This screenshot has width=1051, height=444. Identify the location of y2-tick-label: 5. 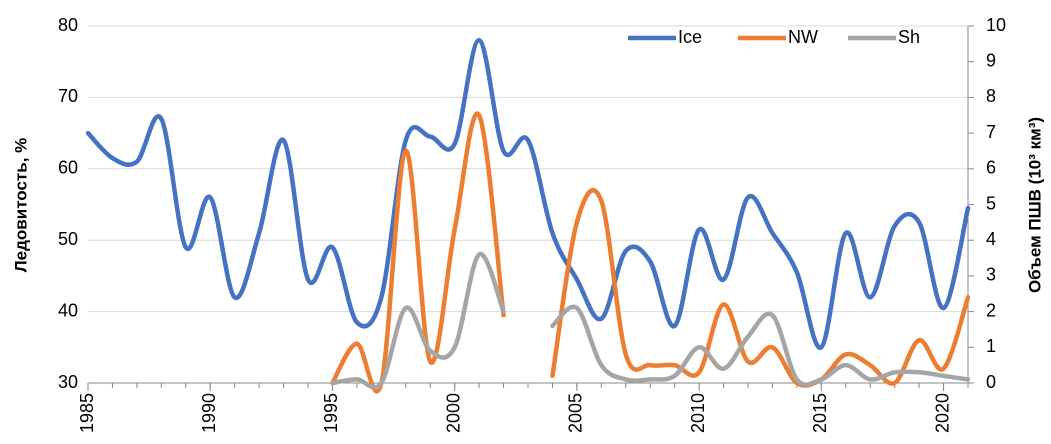
(991, 203).